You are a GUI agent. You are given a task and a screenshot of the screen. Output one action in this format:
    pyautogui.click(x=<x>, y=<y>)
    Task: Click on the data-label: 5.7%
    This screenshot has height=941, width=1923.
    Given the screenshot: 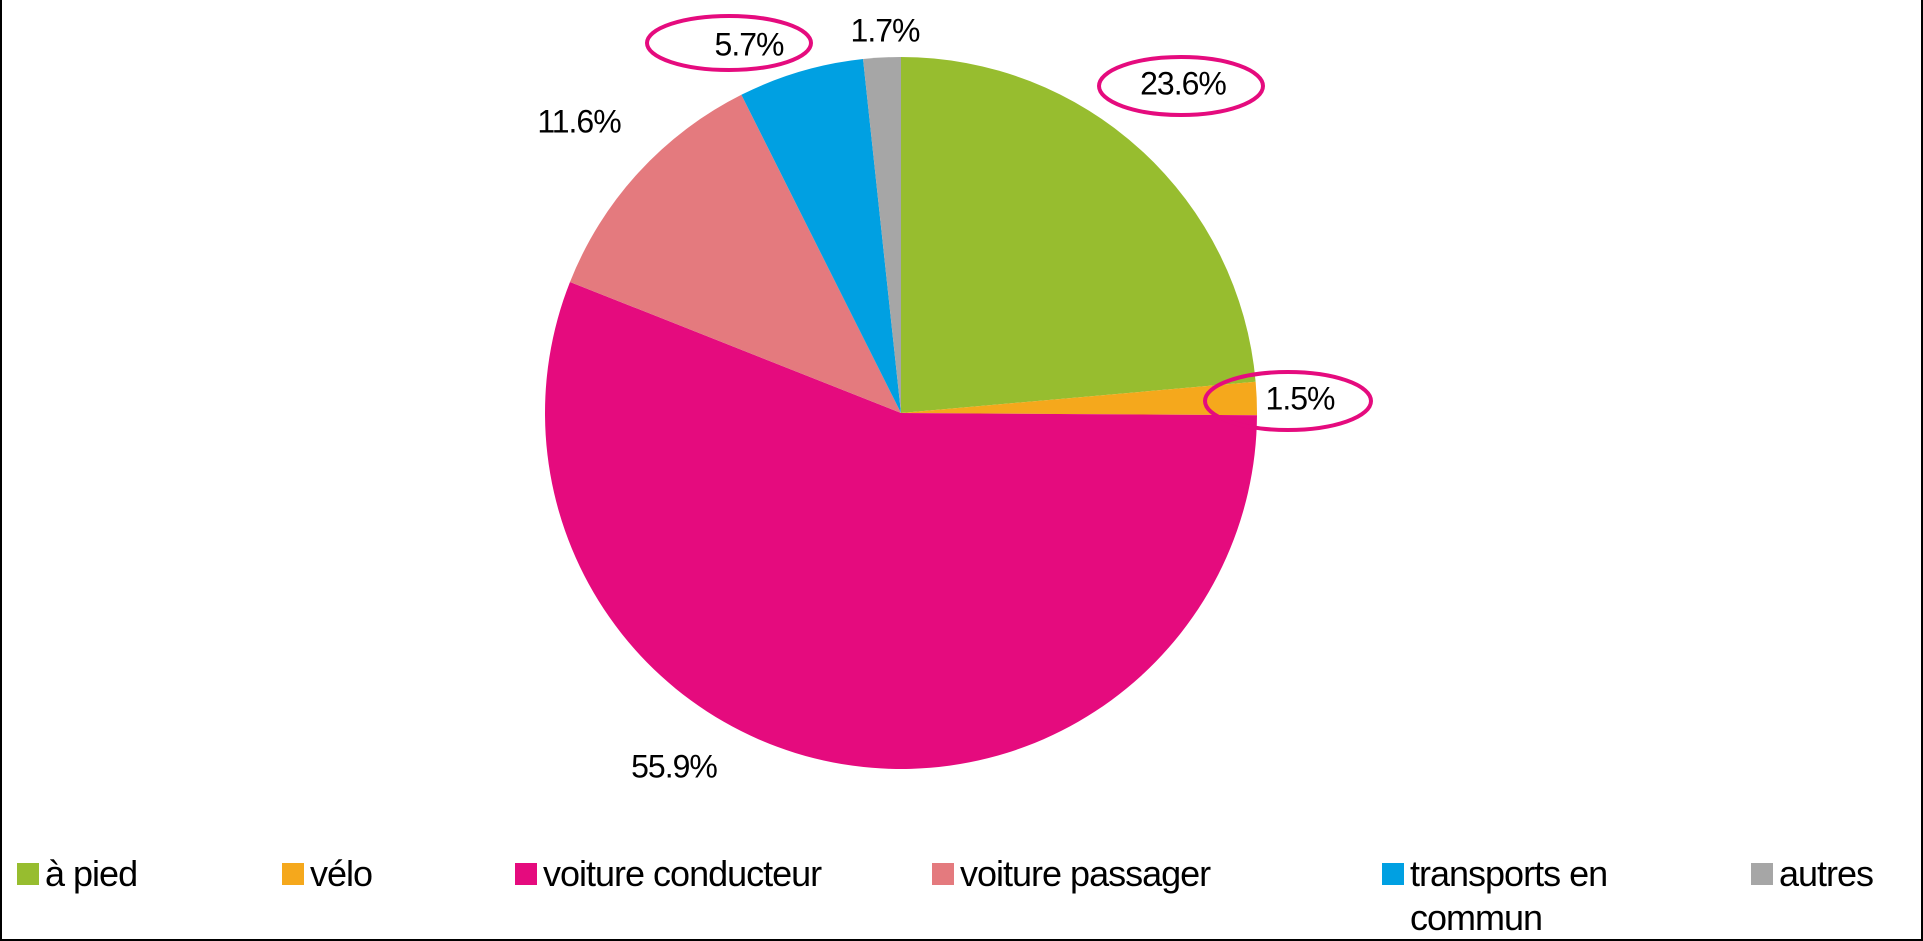 What is the action you would take?
    pyautogui.click(x=749, y=44)
    